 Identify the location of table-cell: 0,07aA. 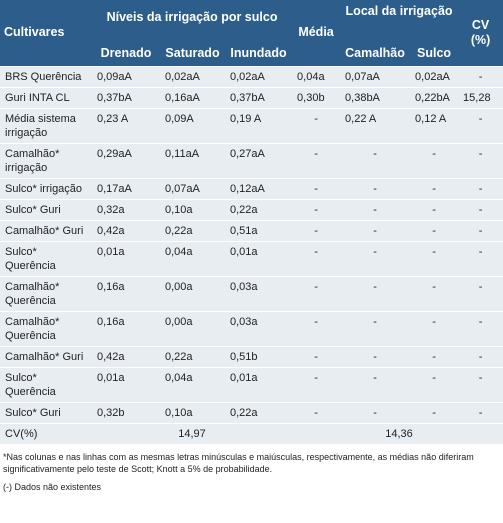
(375, 76).